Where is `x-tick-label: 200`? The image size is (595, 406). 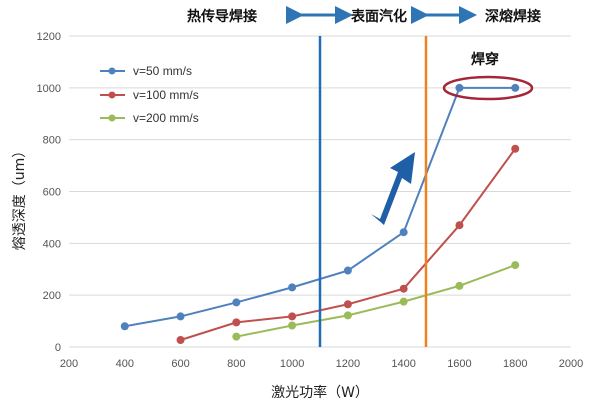 x-tick-label: 200 is located at coordinates (69, 364).